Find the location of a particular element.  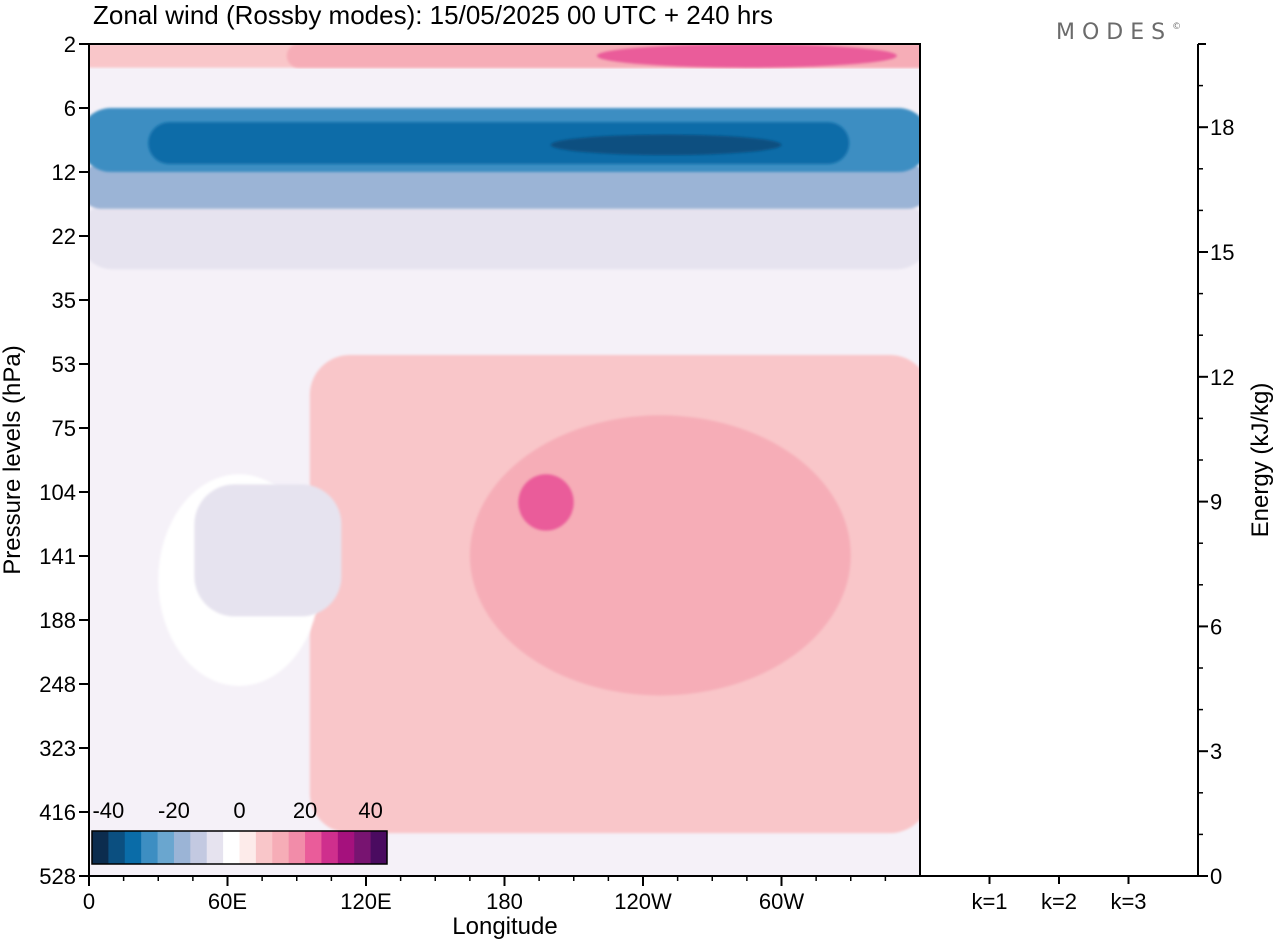

x-tick-label: 180 is located at coordinates (504, 901).